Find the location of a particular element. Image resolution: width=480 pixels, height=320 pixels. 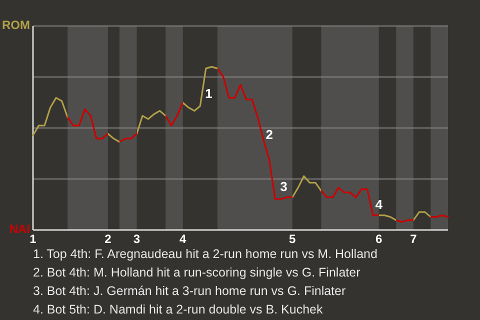

x-tick-label: 4 is located at coordinates (183, 239).